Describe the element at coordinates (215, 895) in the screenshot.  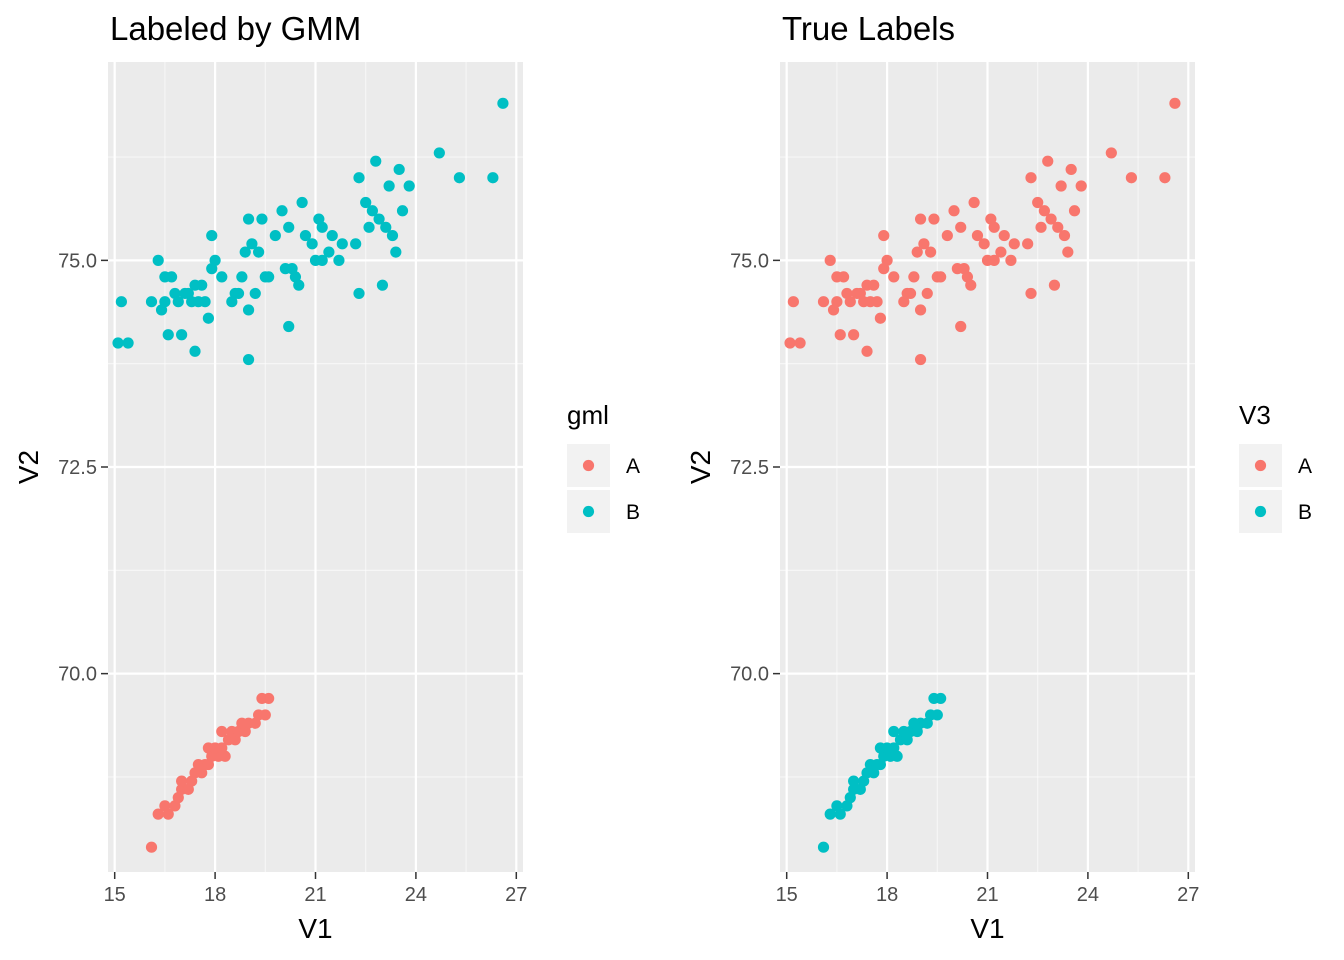
I see `x-tick-label: 18` at that location.